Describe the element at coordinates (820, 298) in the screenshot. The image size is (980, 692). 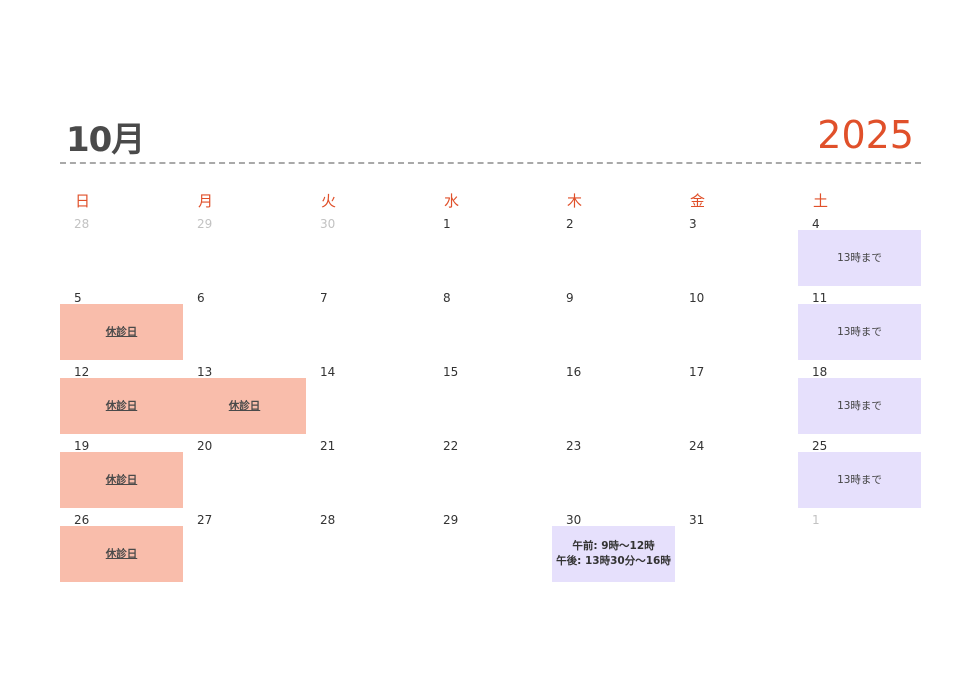
I see `day-number: 11` at that location.